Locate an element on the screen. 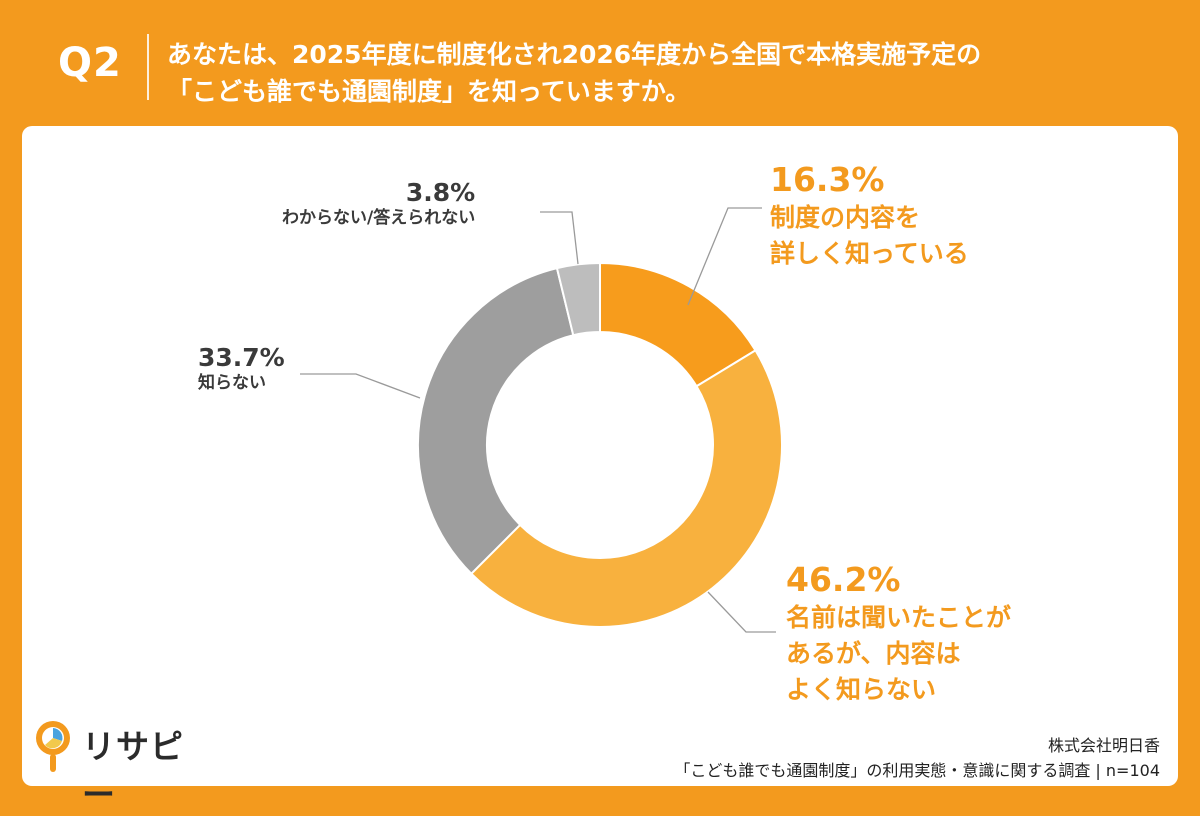 This screenshot has height=816, width=1200. footer-company: 株式会社明日香 is located at coordinates (1103, 745).